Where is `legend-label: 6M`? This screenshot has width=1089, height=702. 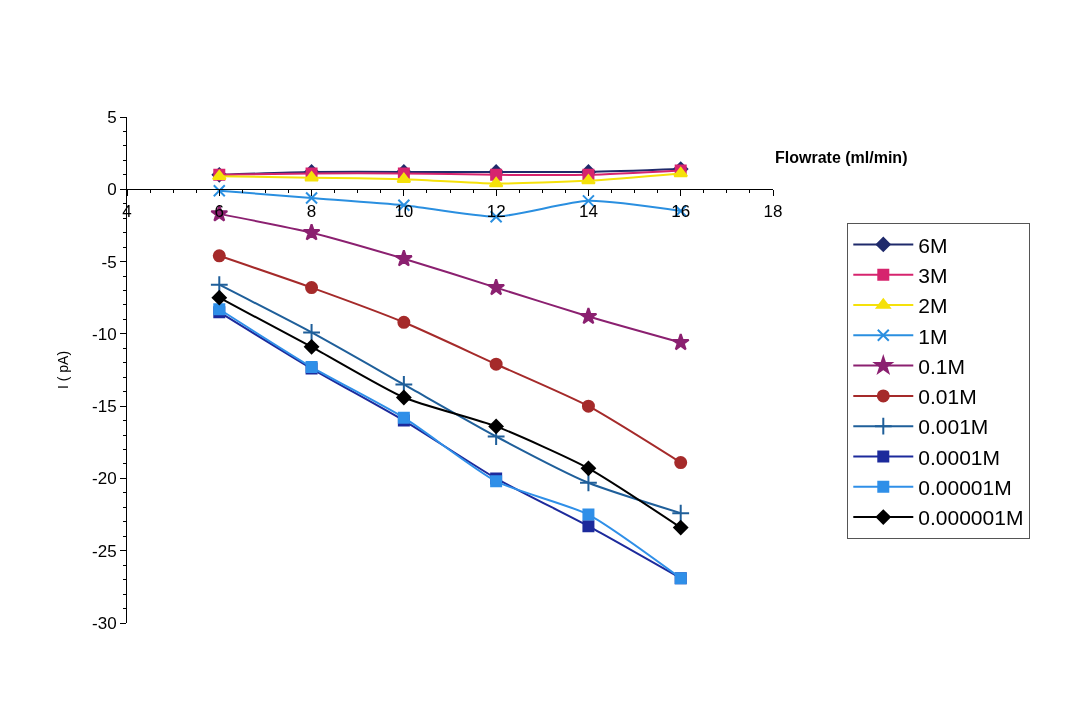
legend-label: 6M is located at coordinates (933, 245).